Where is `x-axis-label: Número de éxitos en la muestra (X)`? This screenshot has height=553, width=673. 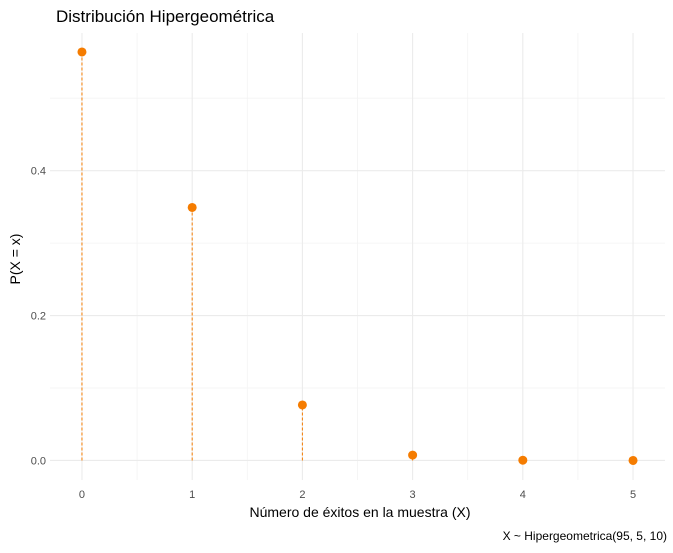 x-axis-label: Número de éxitos en la muestra (X) is located at coordinates (360, 512).